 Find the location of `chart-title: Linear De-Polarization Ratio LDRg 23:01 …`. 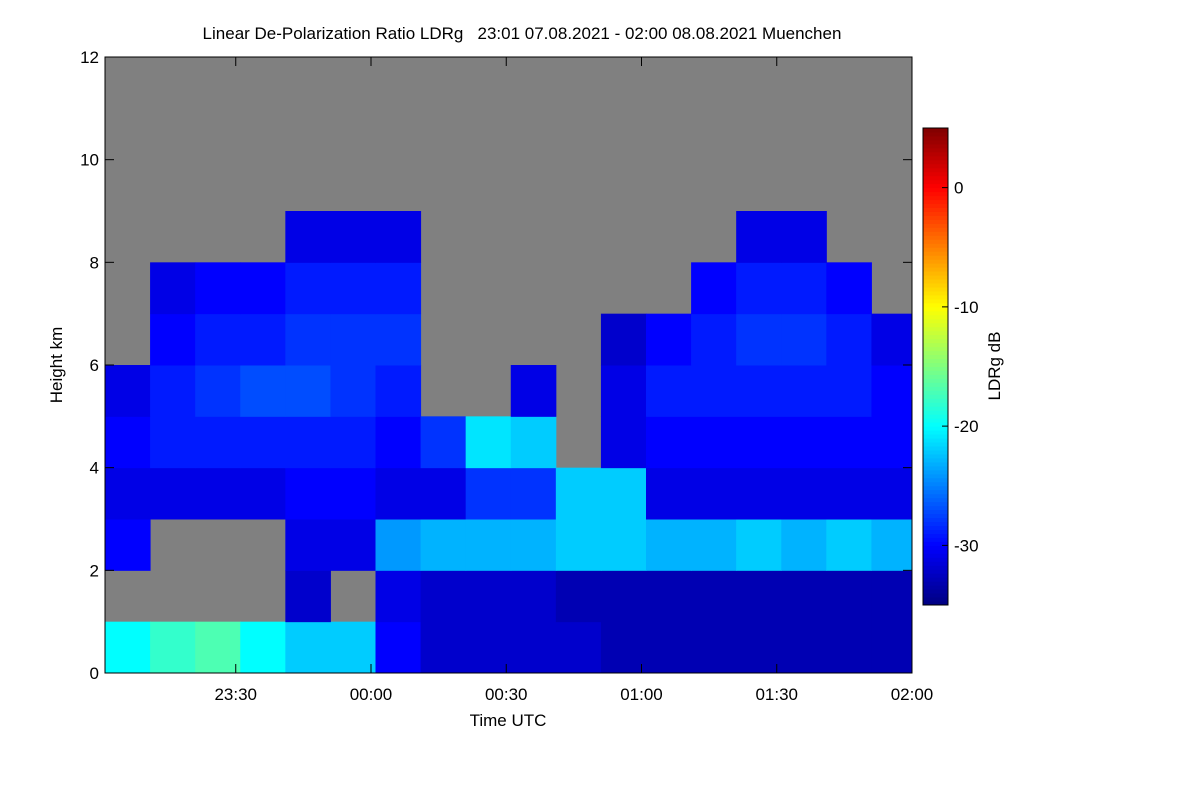

chart-title: Linear De-Polarization Ratio LDRg 23:01 … is located at coordinates (522, 33).